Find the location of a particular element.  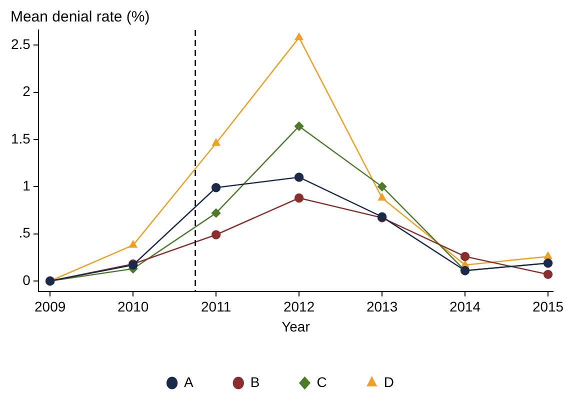

x-tick-label: 2013 is located at coordinates (382, 306).